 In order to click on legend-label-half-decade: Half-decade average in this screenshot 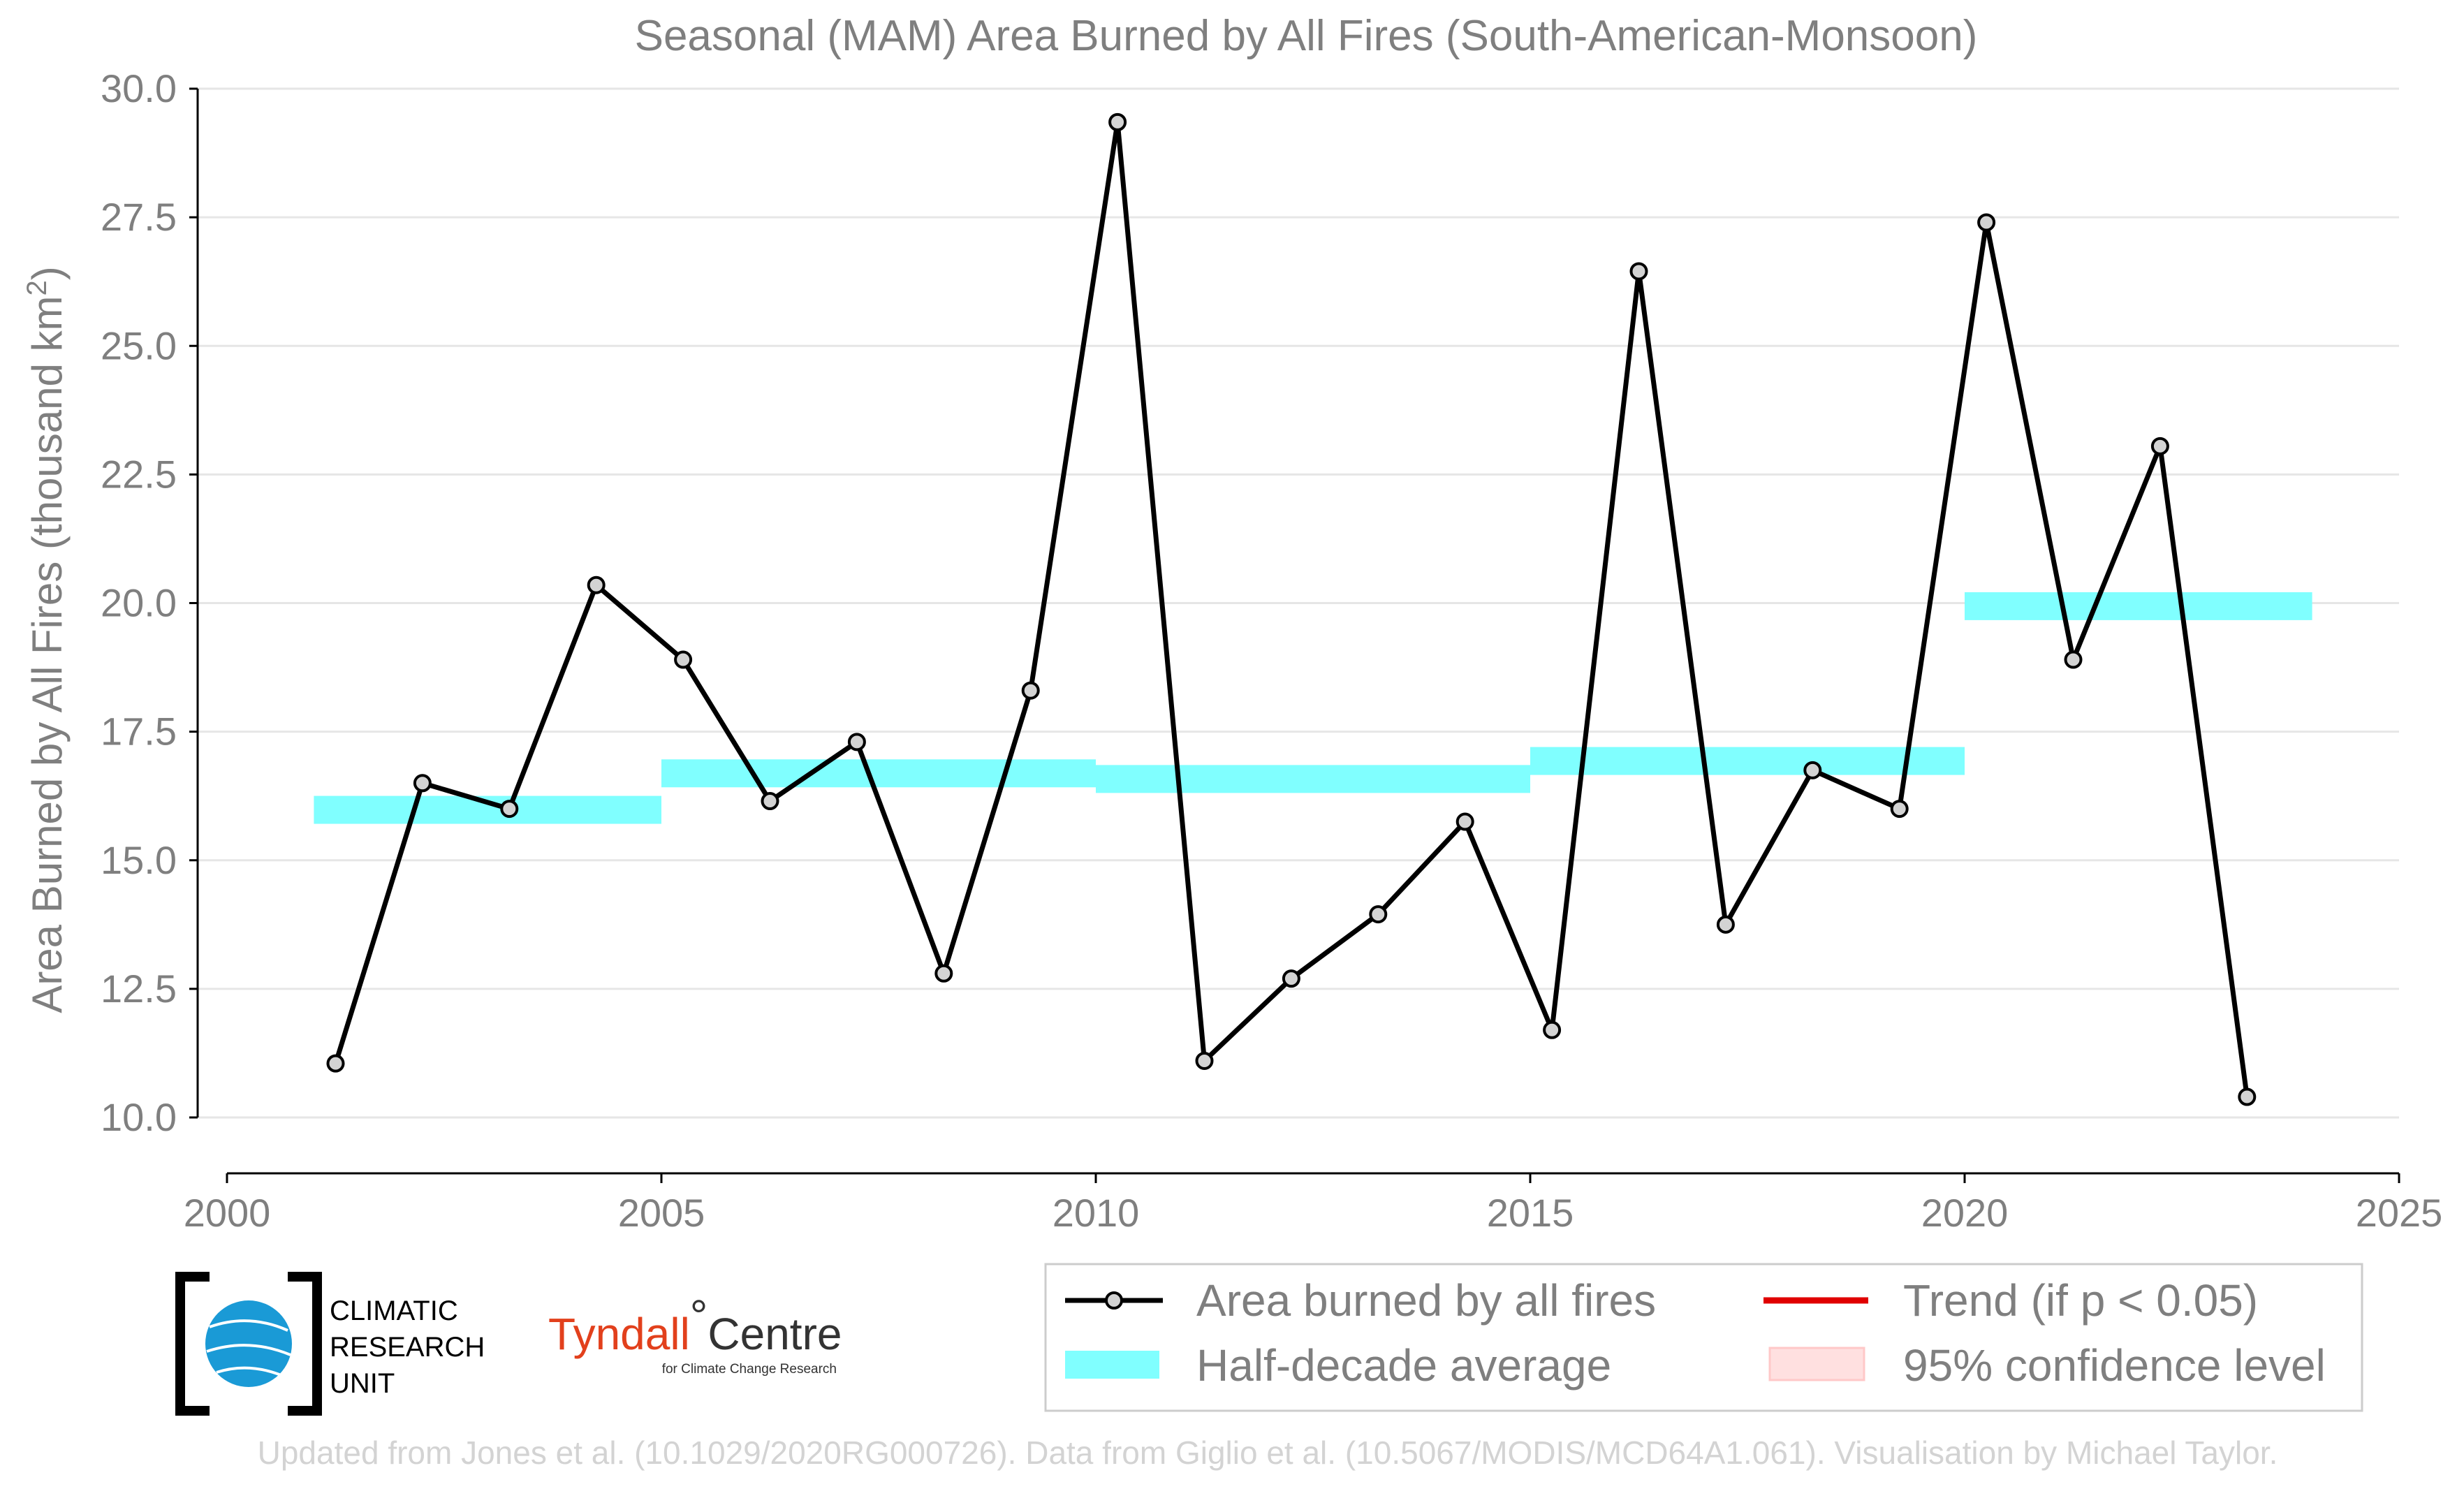, I will do `click(1403, 1365)`.